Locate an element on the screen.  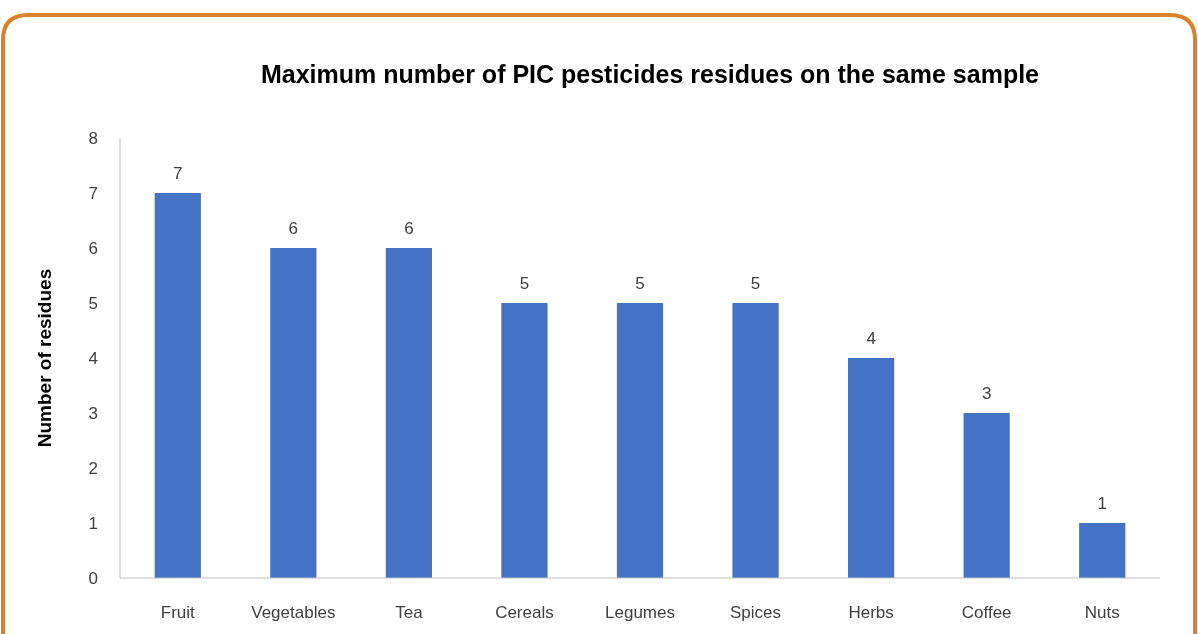
y-axis-title: Number of residues is located at coordinates (44, 358).